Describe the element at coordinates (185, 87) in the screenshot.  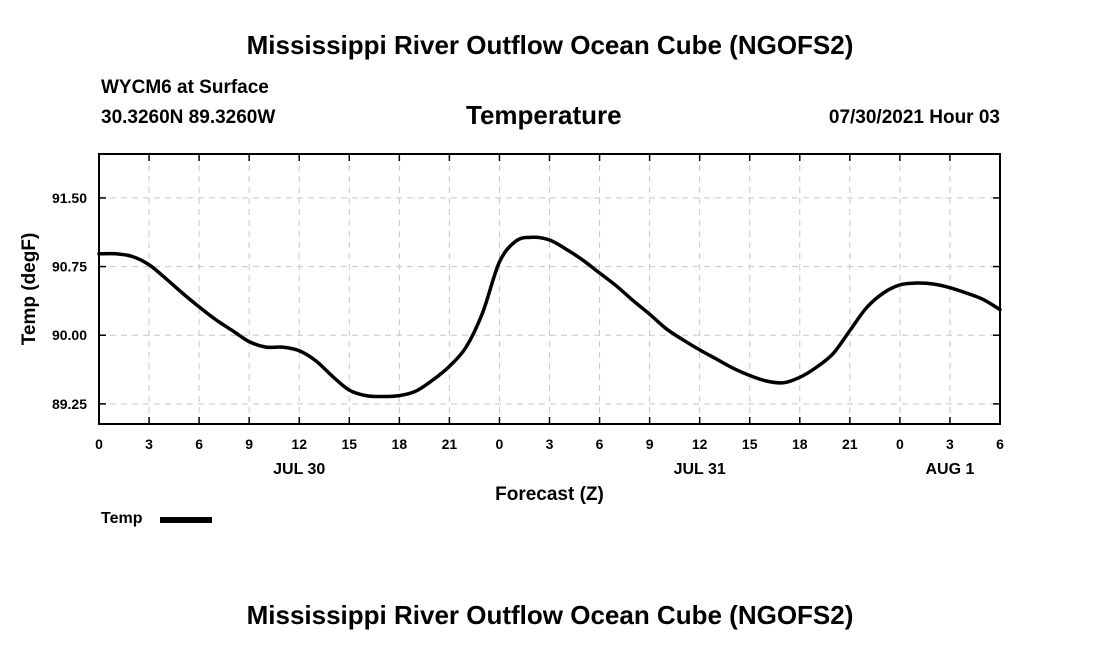
I see `station-label: WYCM6 at Surface` at that location.